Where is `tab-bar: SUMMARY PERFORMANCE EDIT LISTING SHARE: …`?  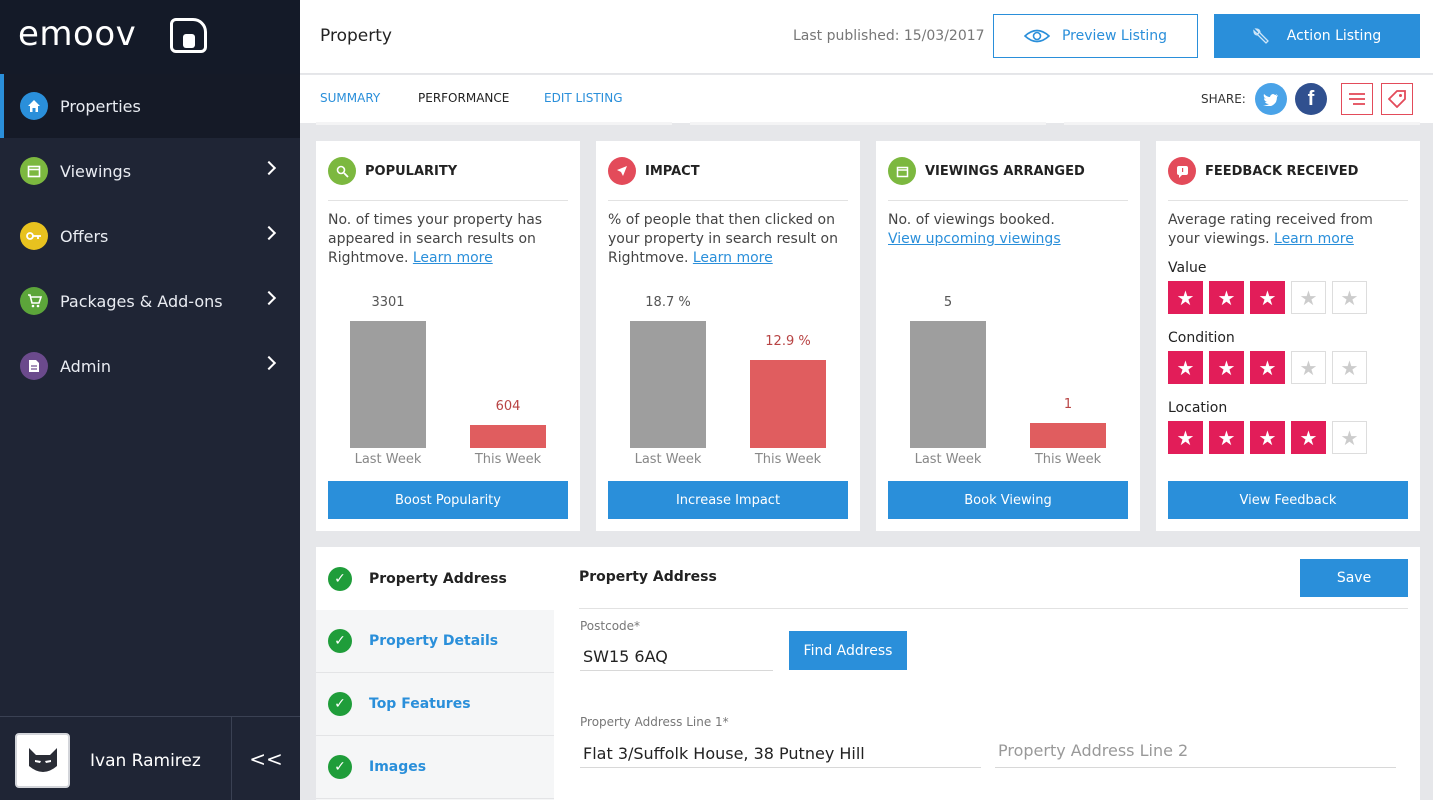
tab-bar: SUMMARY PERFORMANCE EDIT LISTING SHARE: … is located at coordinates (866, 99).